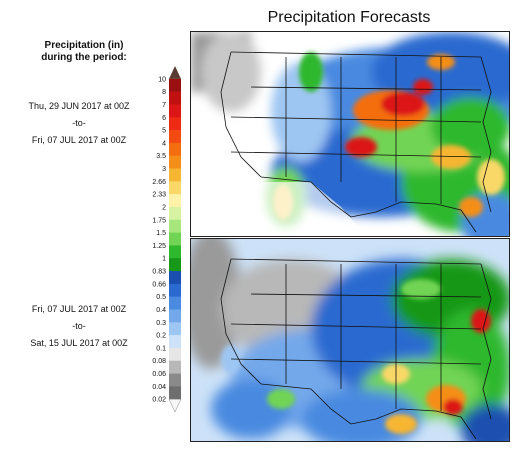 Image resolution: width=520 pixels, height=451 pixels. Describe the element at coordinates (159, 272) in the screenshot. I see `color-scale-tick-label: 0.83` at that location.